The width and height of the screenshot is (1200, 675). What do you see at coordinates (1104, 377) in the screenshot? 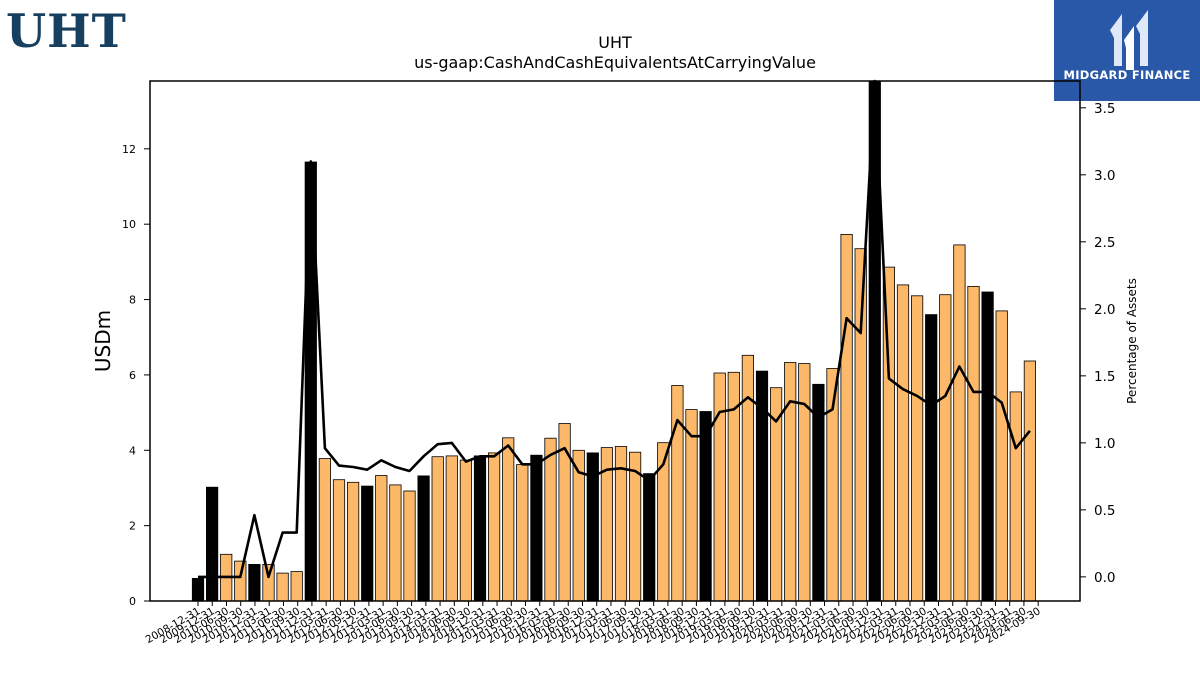
I see `y2-tick-label: 1.5` at bounding box center [1104, 377].